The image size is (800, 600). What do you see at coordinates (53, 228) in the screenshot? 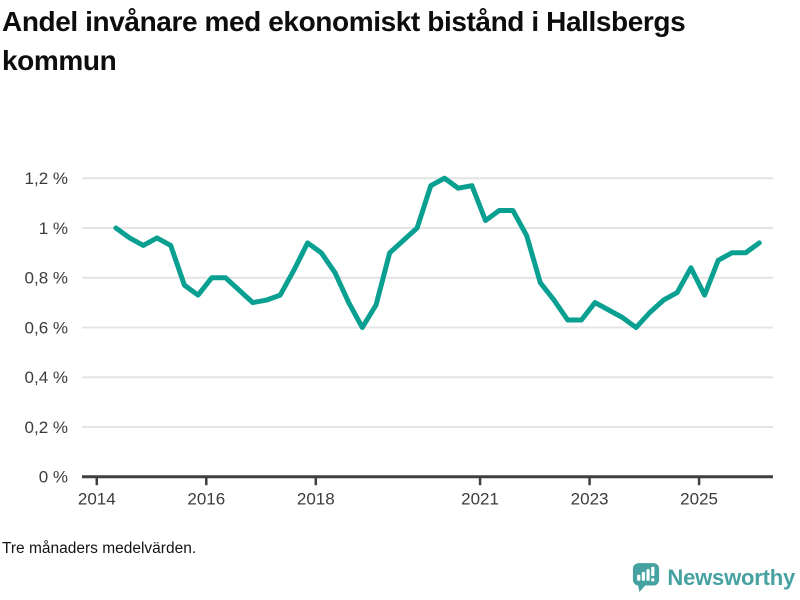
I see `y-tick-label: 1 %` at bounding box center [53, 228].